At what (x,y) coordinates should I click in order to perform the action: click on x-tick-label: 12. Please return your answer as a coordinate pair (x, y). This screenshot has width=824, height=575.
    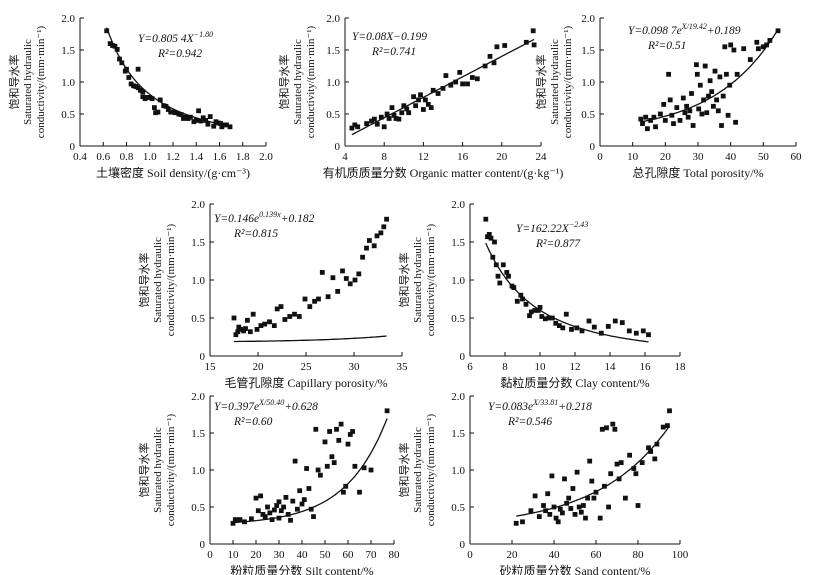
    Looking at the image, I should click on (575, 367).